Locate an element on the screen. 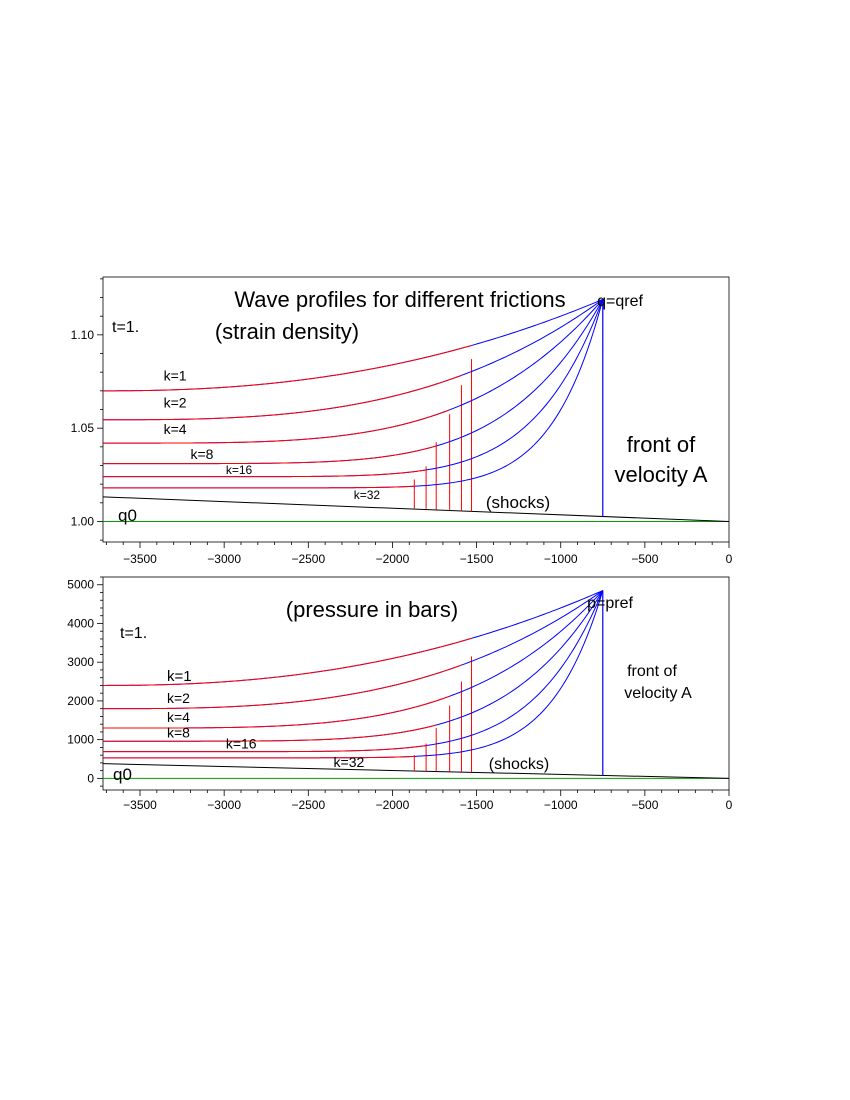 The image size is (850, 1100). chart-title: Wave profiles for different frictions is located at coordinates (399, 299).